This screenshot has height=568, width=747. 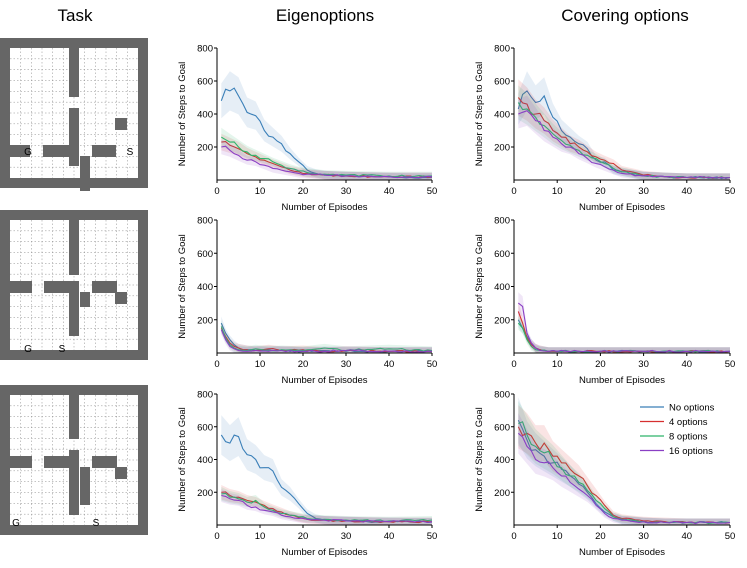 I want to click on legend-label: 4 options, so click(x=688, y=422).